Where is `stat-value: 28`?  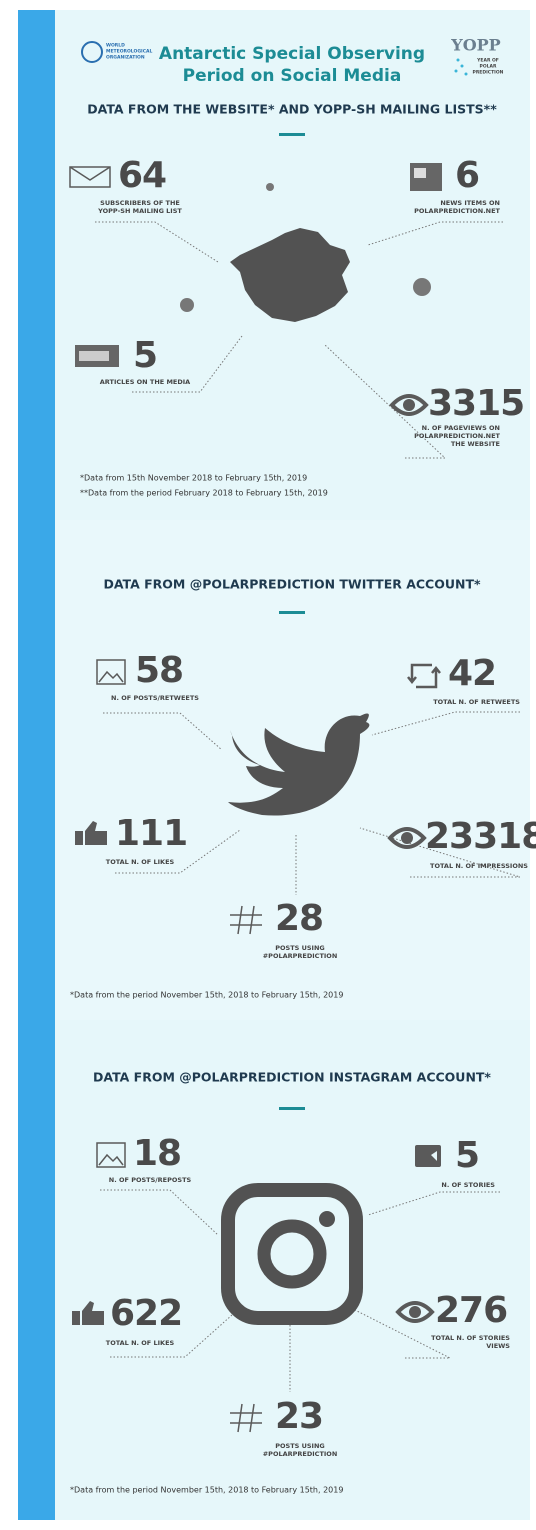 stat-value: 28 is located at coordinates (299, 918).